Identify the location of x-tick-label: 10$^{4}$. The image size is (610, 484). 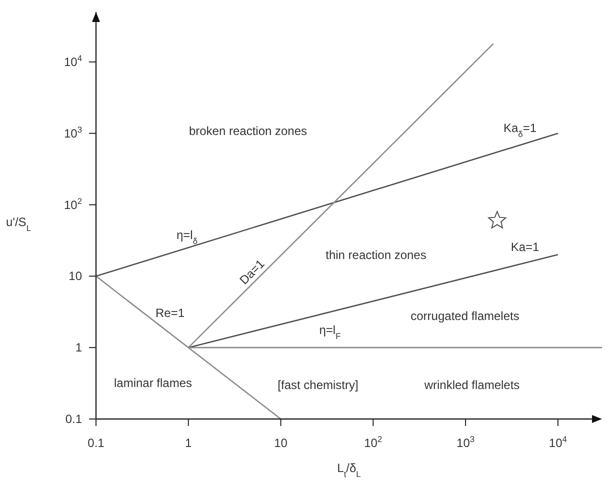
(558, 442).